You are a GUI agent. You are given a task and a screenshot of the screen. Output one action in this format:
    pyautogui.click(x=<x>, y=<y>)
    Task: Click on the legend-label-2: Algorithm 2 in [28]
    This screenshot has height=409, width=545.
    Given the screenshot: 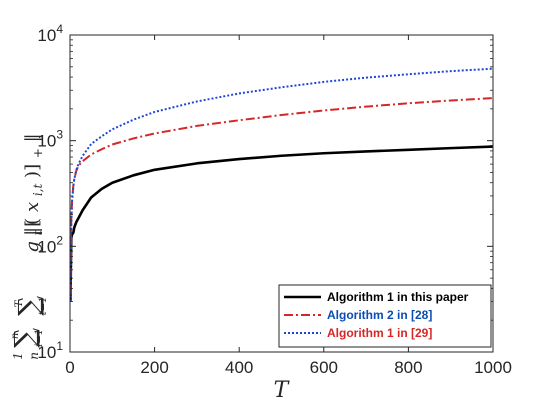 What is the action you would take?
    pyautogui.click(x=379, y=315)
    